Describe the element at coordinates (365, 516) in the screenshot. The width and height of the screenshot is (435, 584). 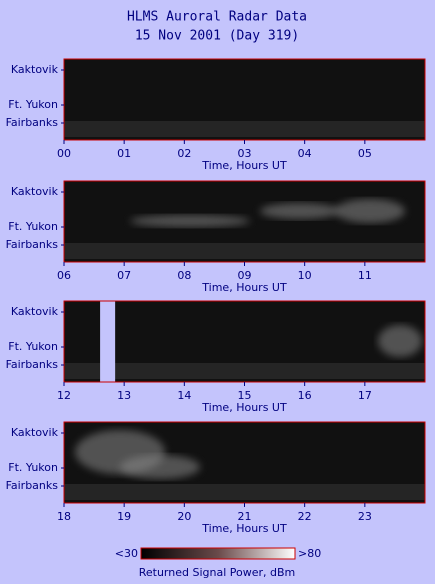
I see `x-tick-label: 23` at that location.